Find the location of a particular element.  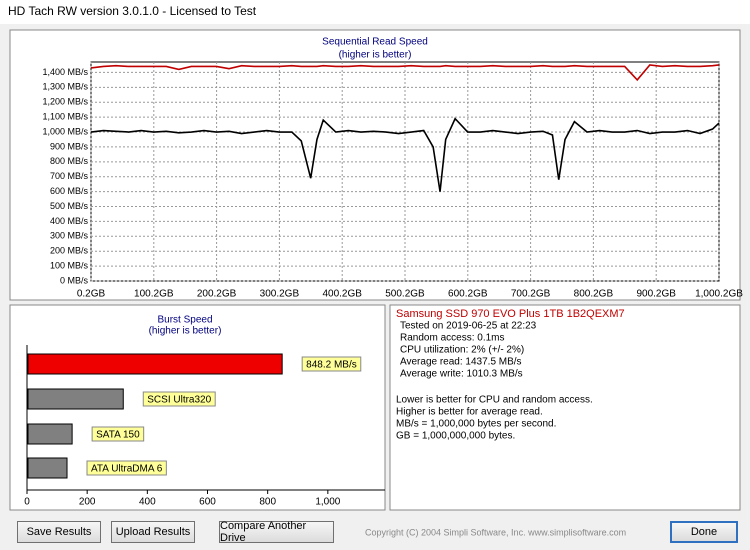

button: Save Results is located at coordinates (59, 532).